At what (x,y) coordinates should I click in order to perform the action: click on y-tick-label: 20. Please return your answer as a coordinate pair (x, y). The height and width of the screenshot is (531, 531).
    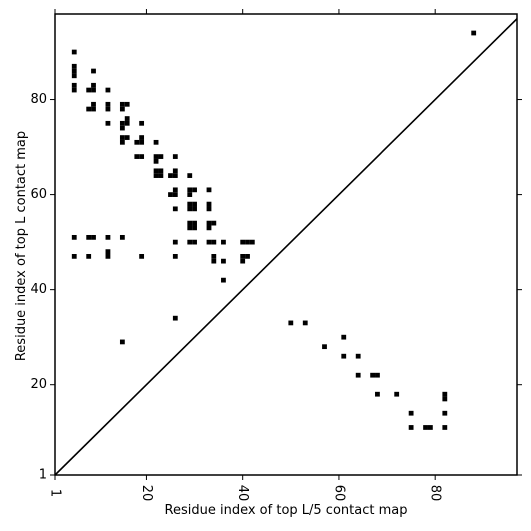
    Looking at the image, I should click on (38, 384).